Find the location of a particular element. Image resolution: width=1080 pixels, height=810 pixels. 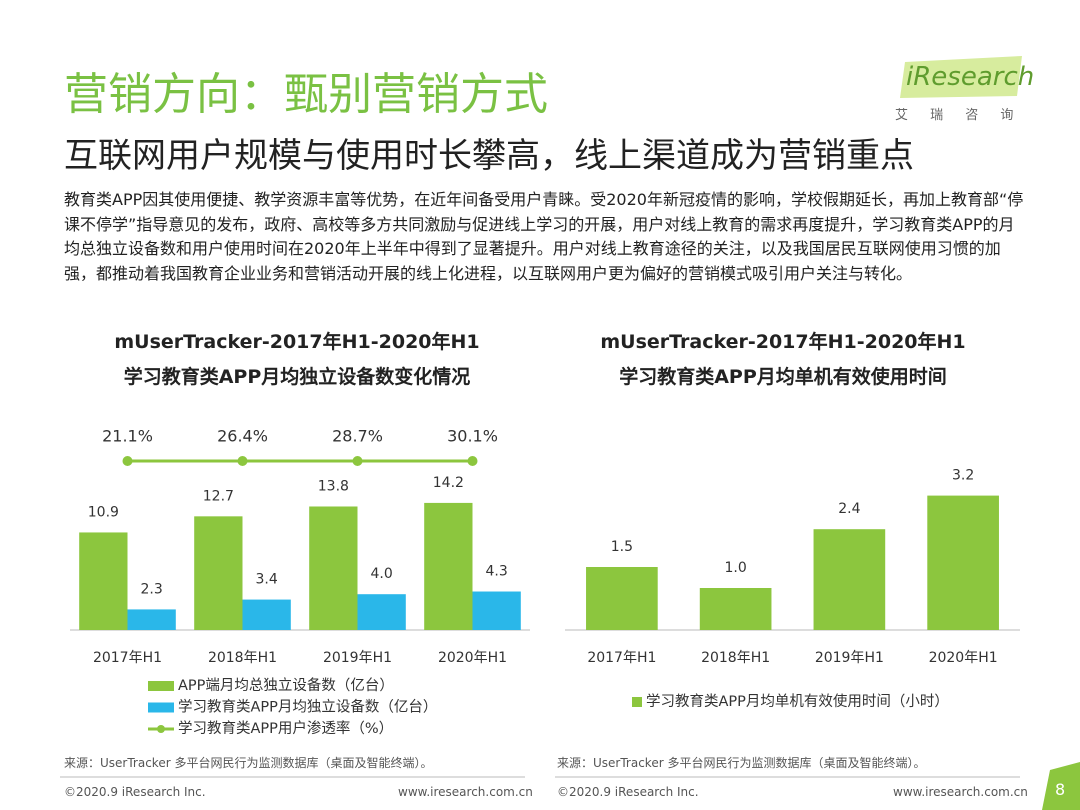

value-label: 3.4 is located at coordinates (267, 580).